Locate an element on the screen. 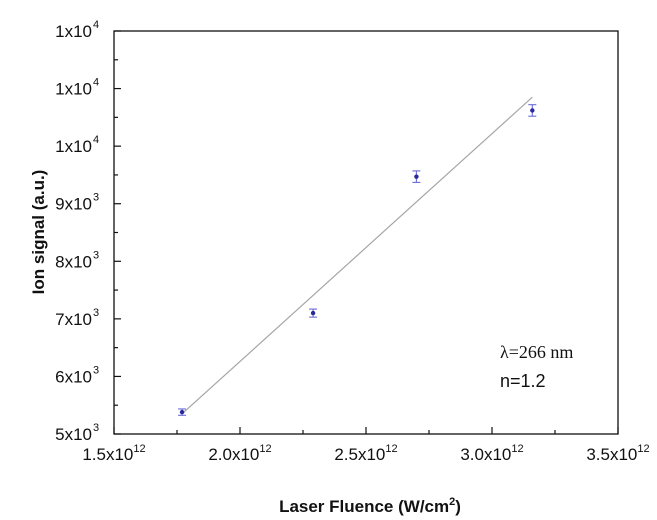 The height and width of the screenshot is (520, 657). y-tick-label: 7x10 is located at coordinates (73, 319).